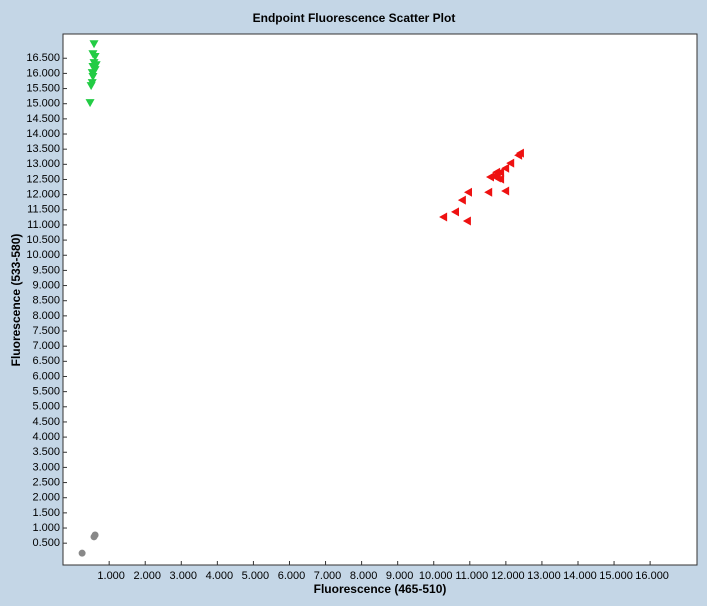  I want to click on y-tick-label: 10.000, so click(43, 255).